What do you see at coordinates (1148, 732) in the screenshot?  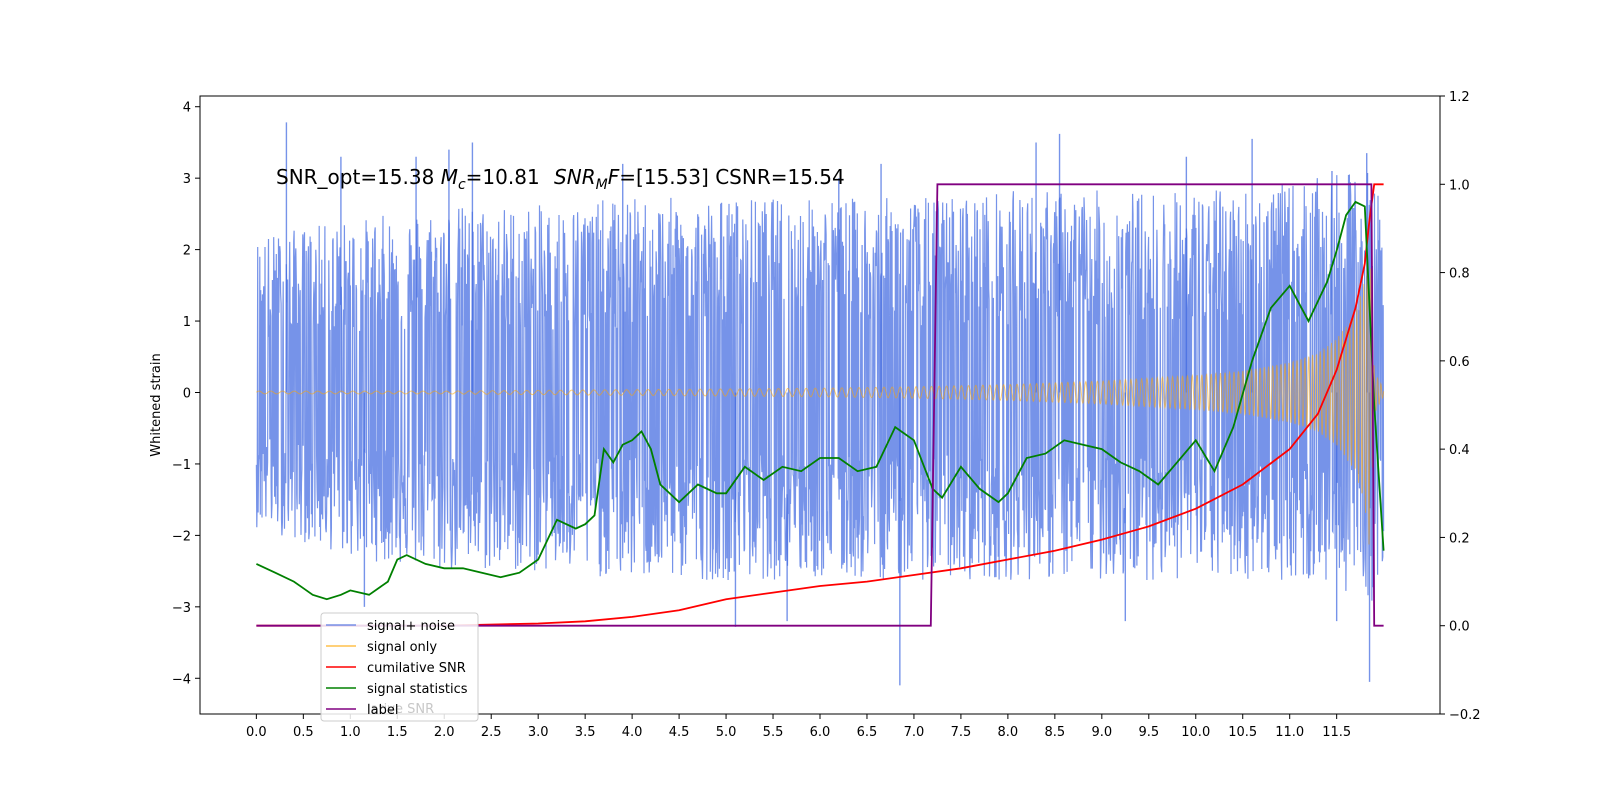 I see `x-tick-label: 9.5` at bounding box center [1148, 732].